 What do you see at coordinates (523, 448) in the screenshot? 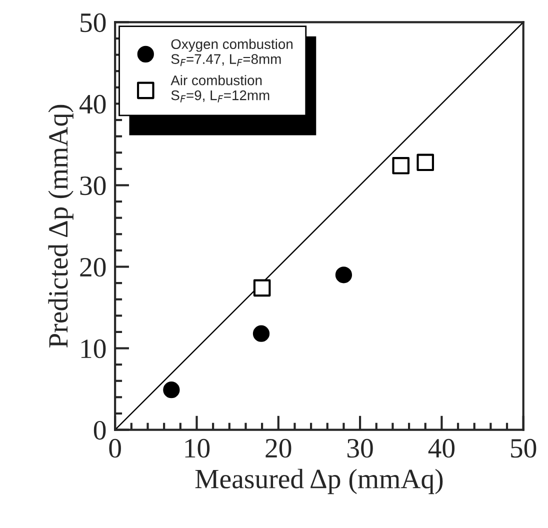
I see `x-tick-label: 50` at bounding box center [523, 448].